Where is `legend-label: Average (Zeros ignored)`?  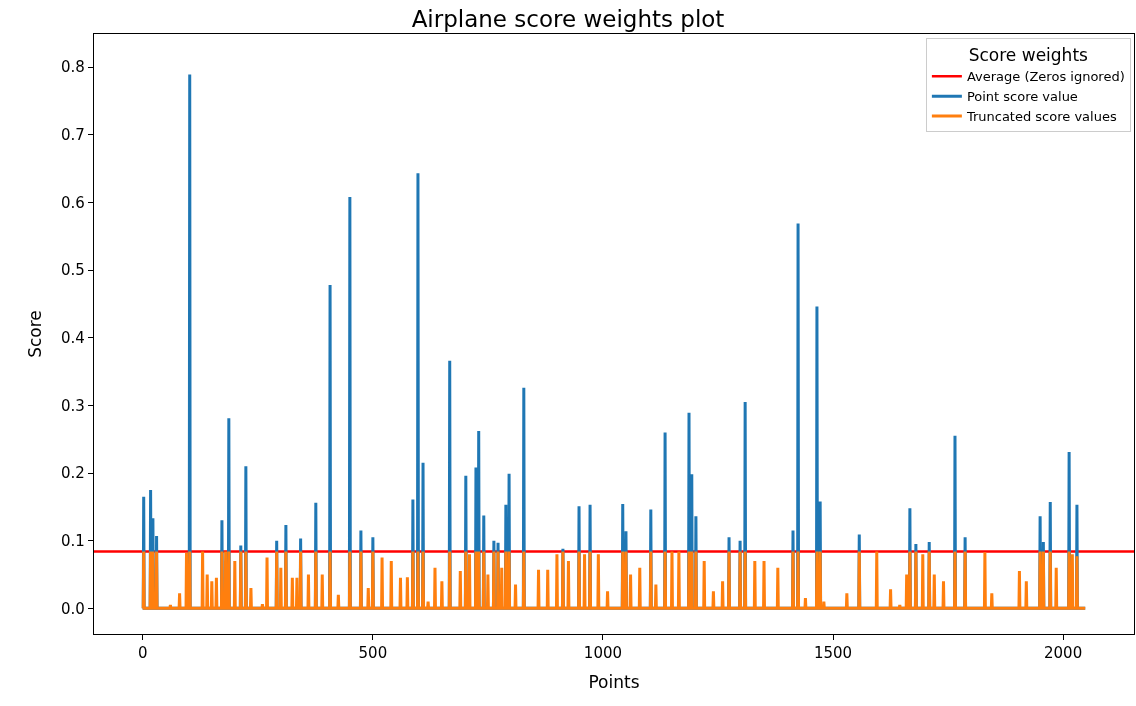 legend-label: Average (Zeros ignored) is located at coordinates (1045, 77).